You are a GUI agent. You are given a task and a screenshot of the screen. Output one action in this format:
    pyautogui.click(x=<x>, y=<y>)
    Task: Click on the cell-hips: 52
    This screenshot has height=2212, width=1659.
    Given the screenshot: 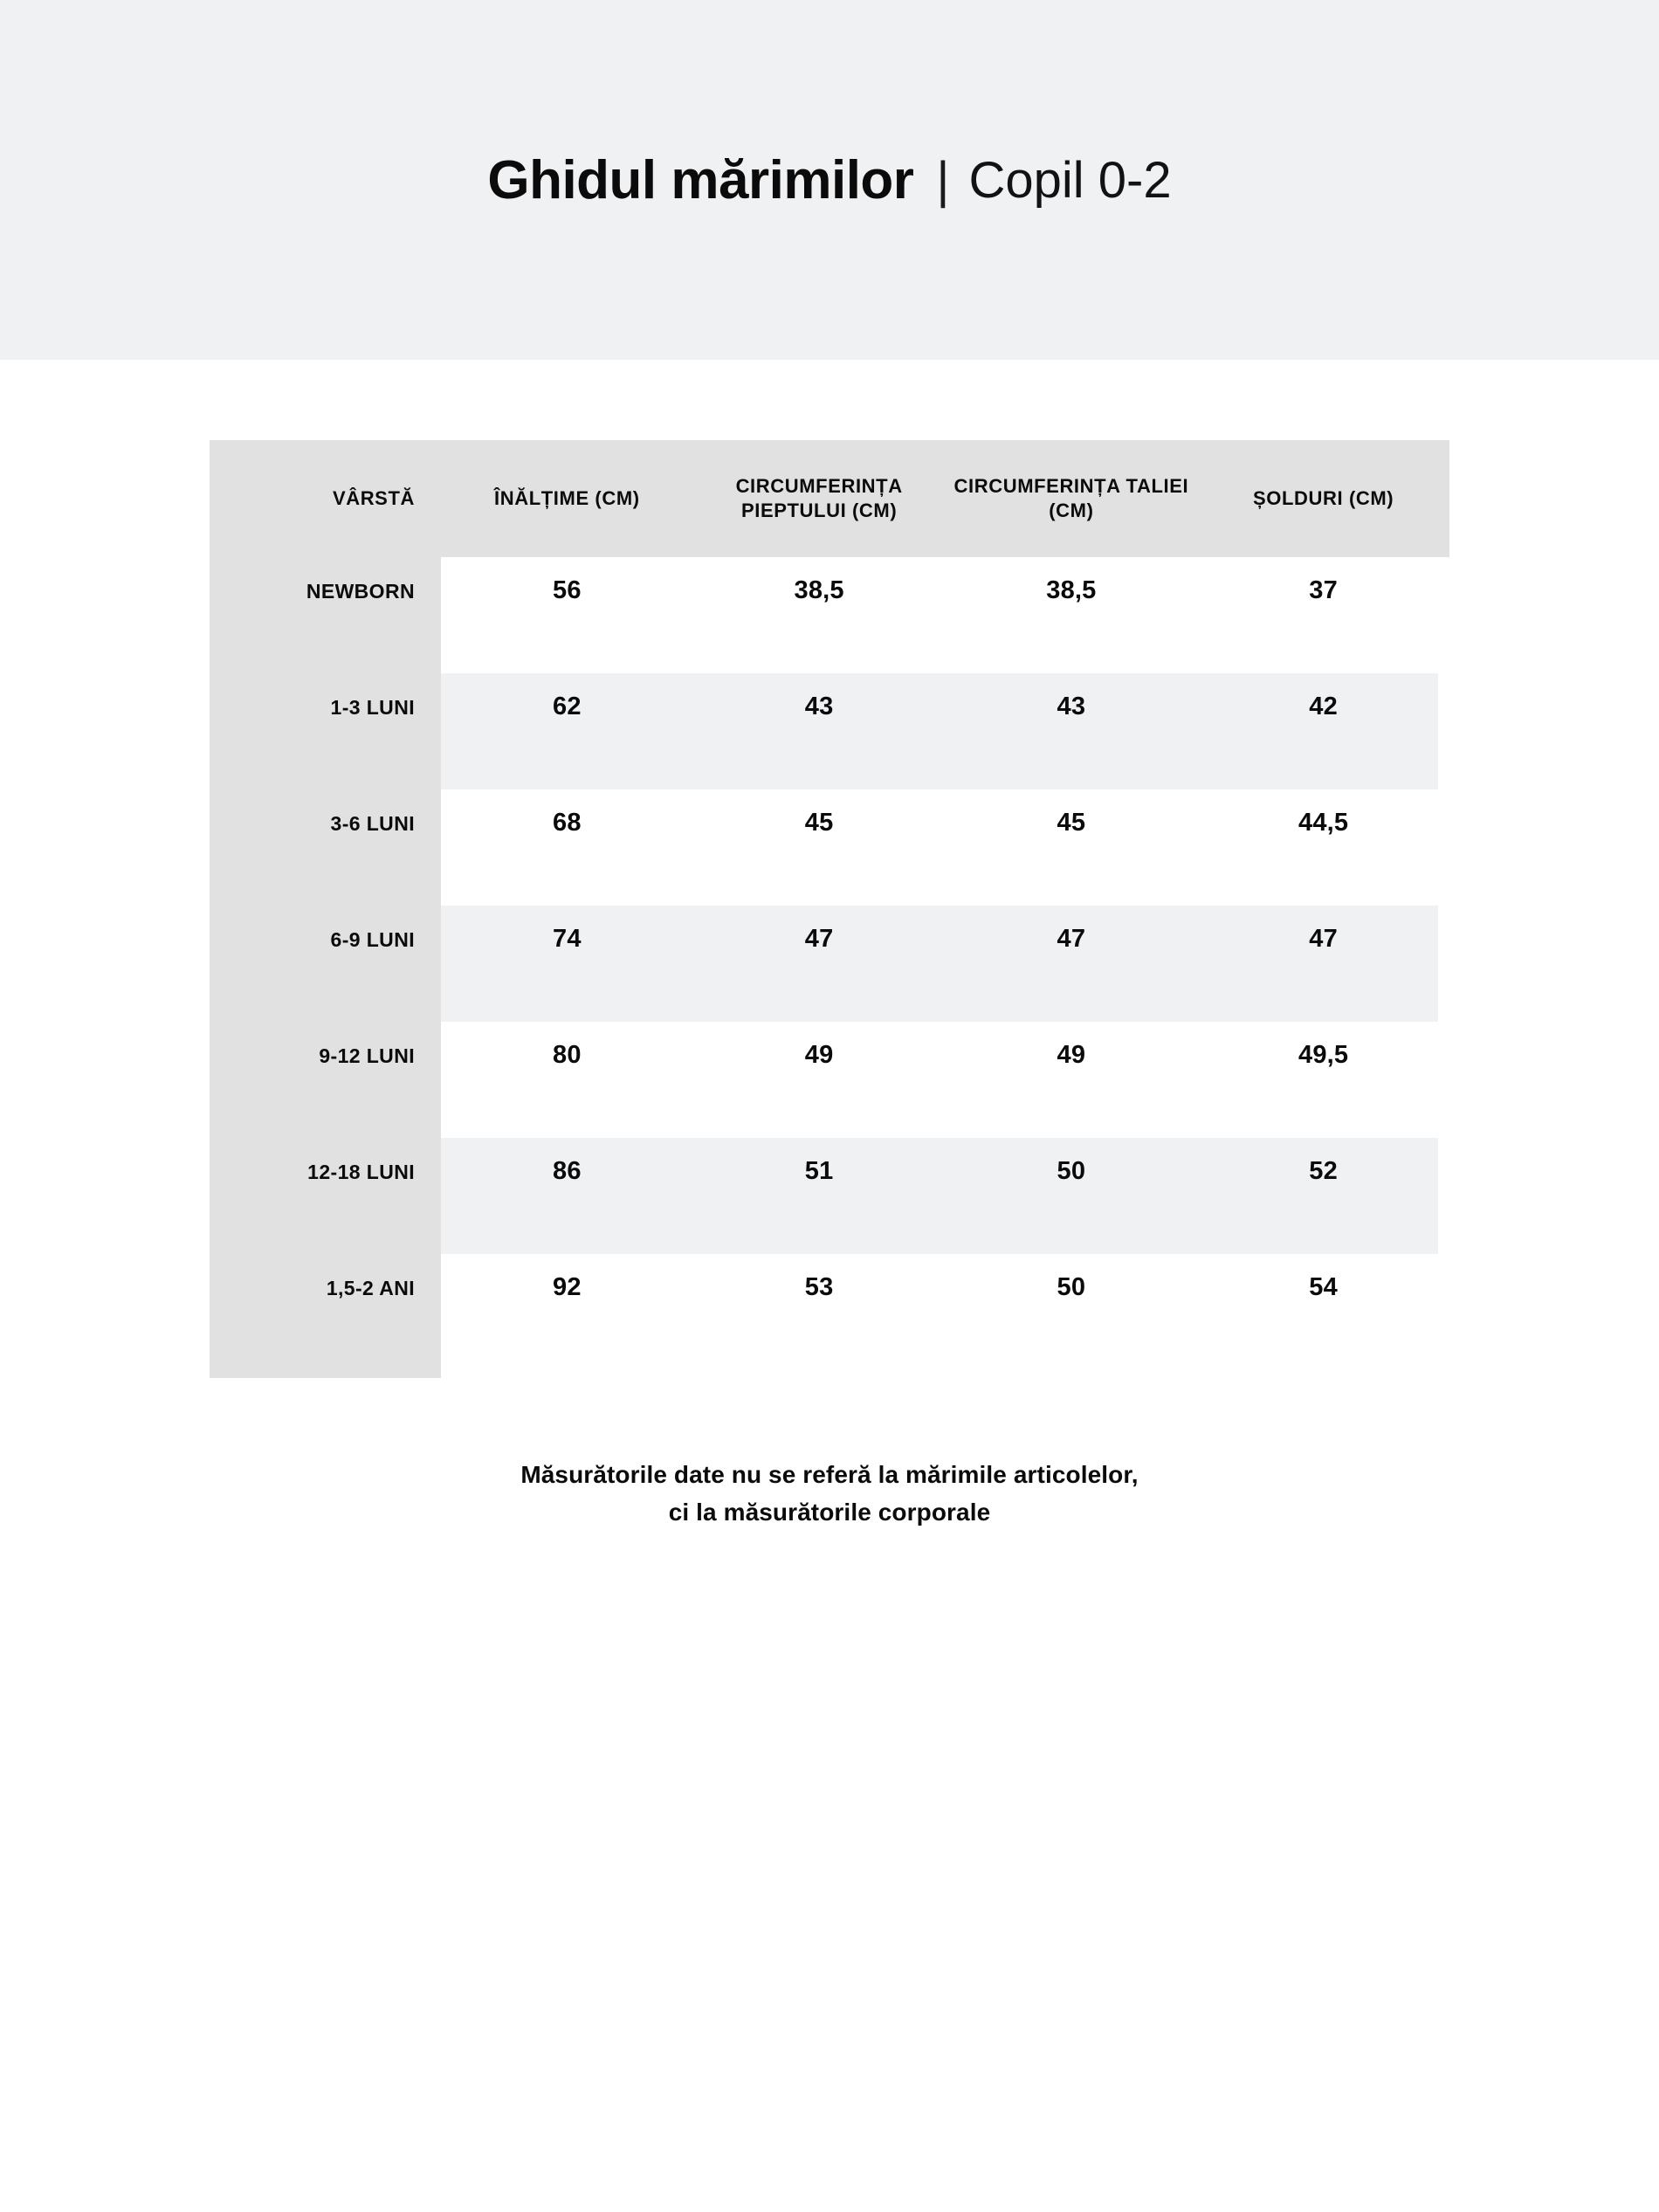 What is the action you would take?
    pyautogui.click(x=1324, y=1171)
    